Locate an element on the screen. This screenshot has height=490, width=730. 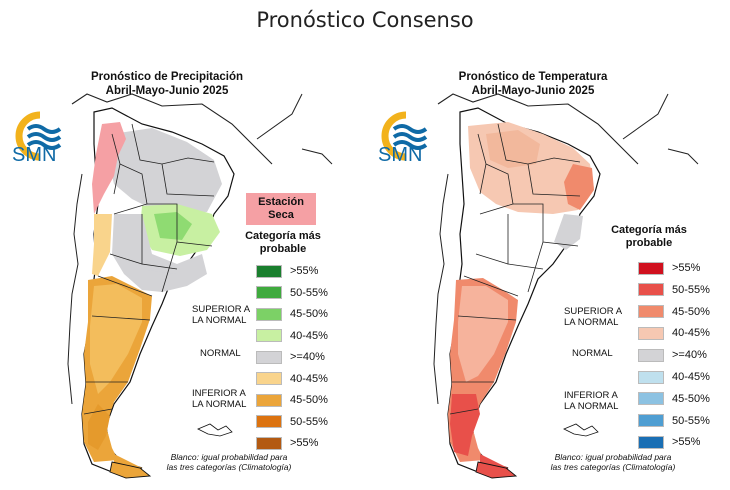
precip-legend-item: >=40% is located at coordinates (290, 357).